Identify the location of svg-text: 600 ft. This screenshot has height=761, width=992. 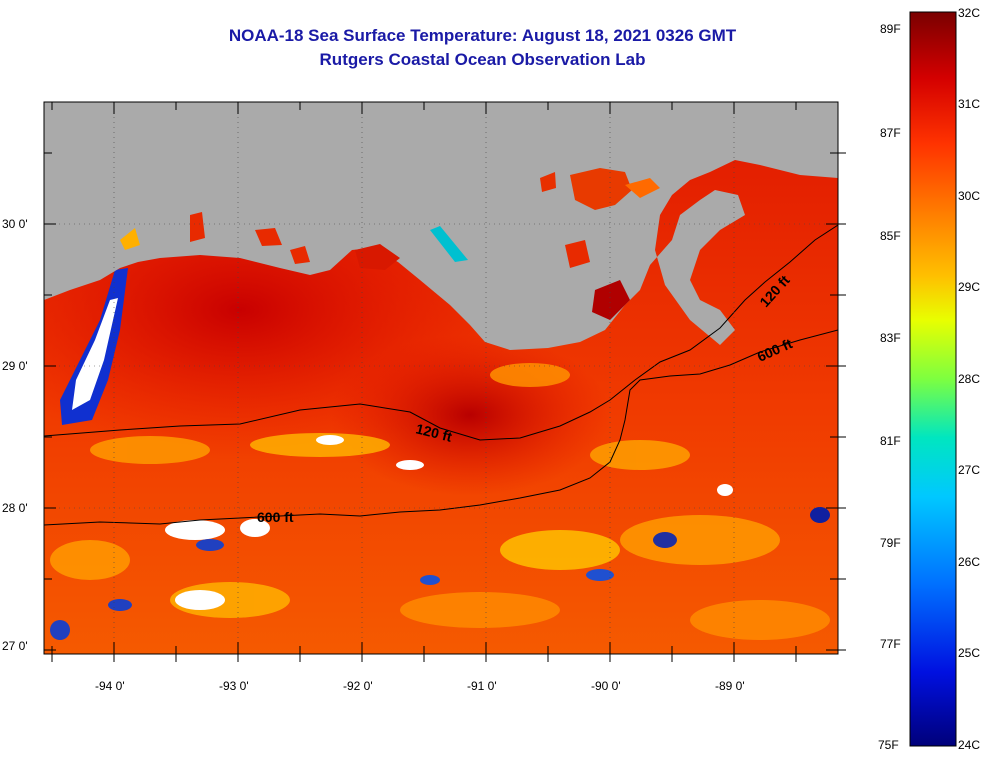
(275, 517).